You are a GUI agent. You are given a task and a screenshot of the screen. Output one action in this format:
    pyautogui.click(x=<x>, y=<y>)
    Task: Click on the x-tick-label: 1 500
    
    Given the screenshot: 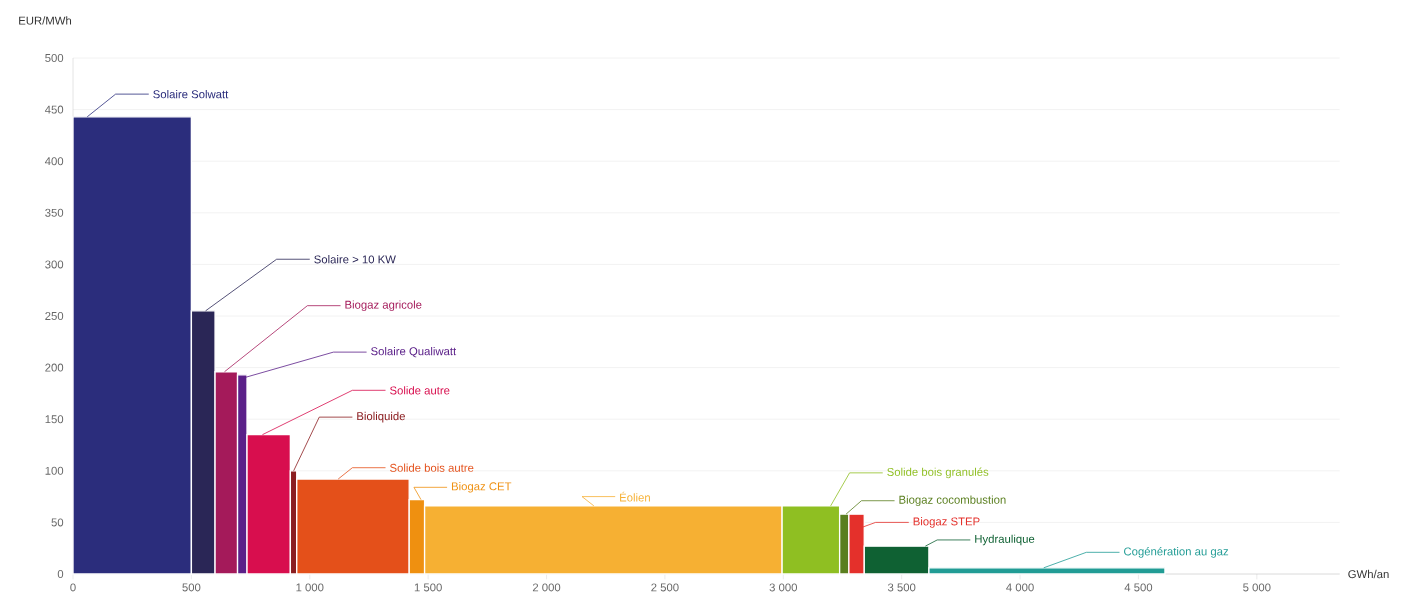 What is the action you would take?
    pyautogui.click(x=428, y=587)
    